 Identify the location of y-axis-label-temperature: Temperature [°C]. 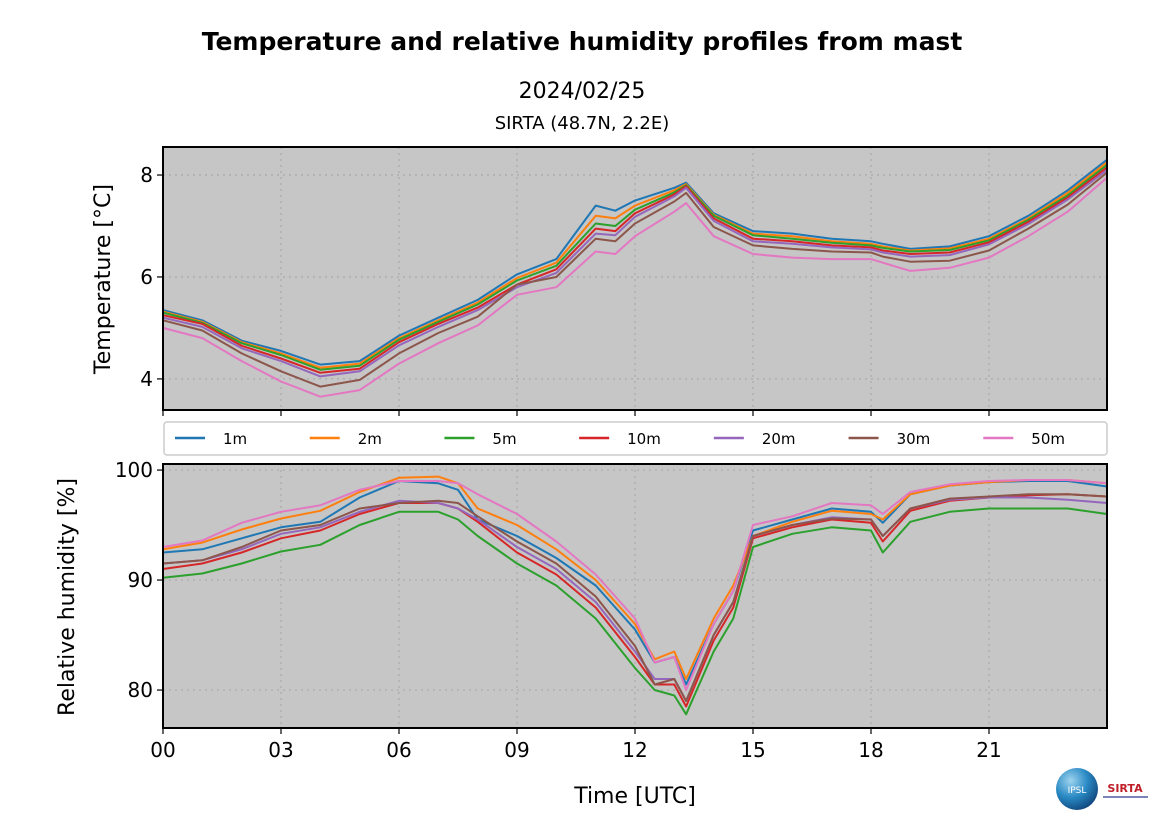
(103, 279).